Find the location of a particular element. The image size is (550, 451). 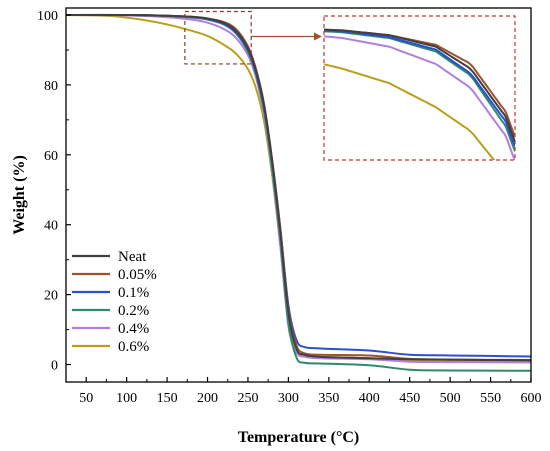

inset-plot is located at coordinates (419, 88).